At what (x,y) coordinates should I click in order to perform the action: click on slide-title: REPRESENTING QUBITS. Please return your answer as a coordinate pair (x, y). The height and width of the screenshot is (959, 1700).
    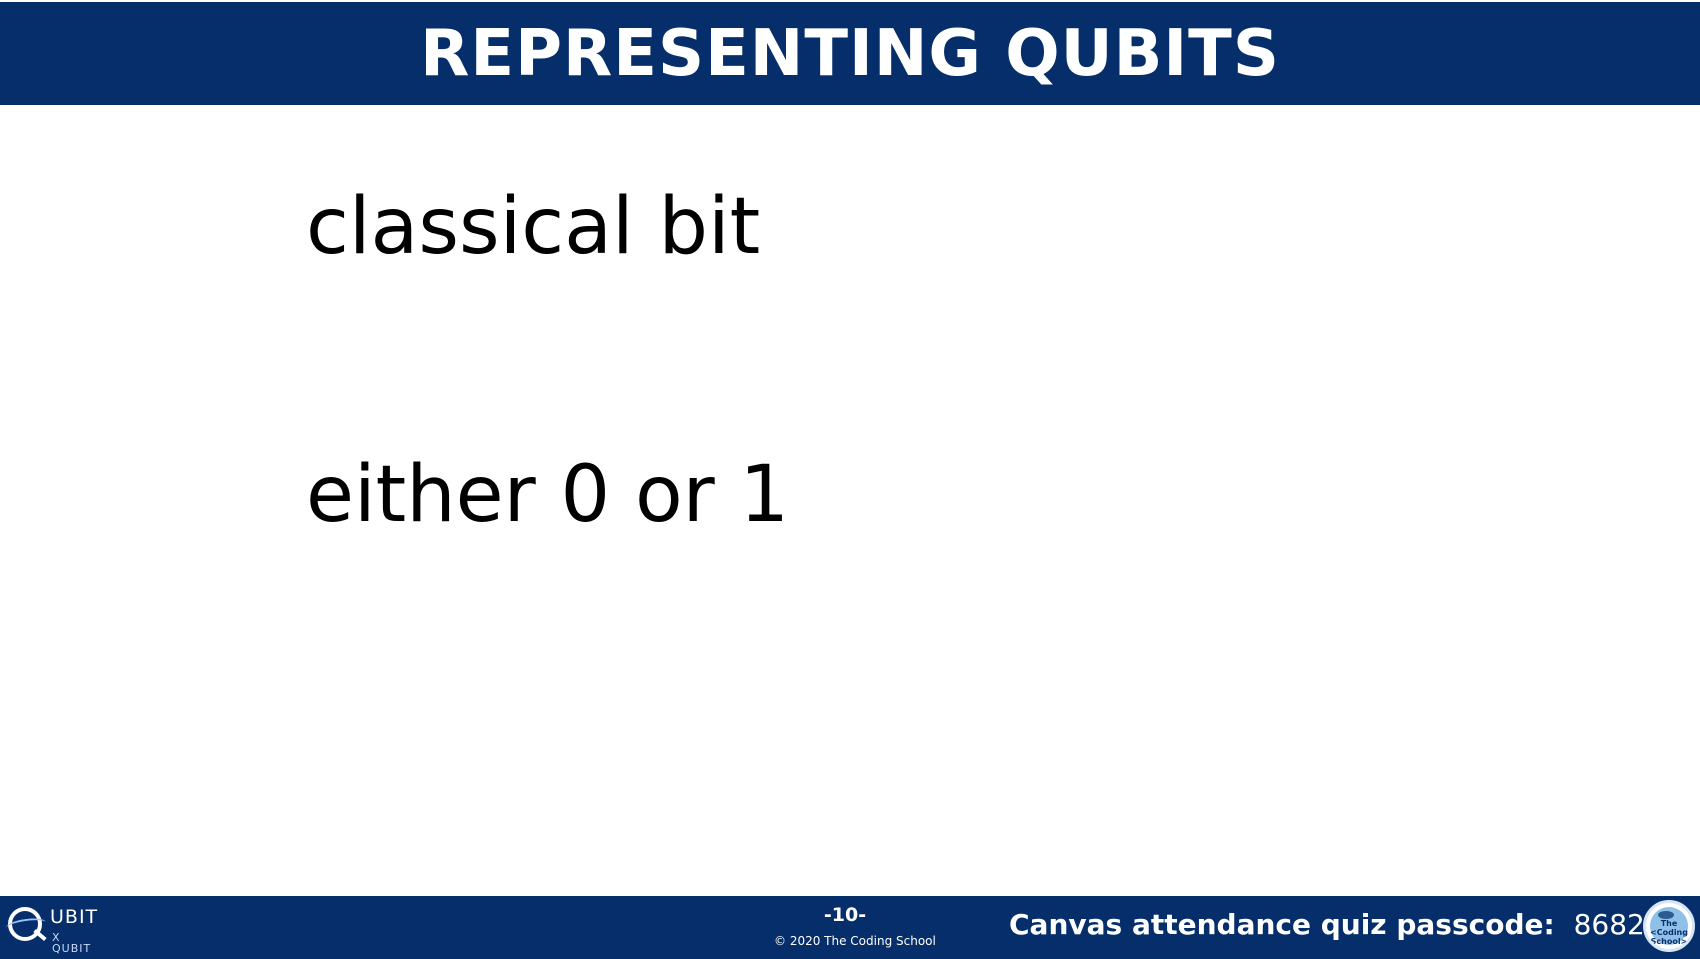
    Looking at the image, I should click on (850, 53).